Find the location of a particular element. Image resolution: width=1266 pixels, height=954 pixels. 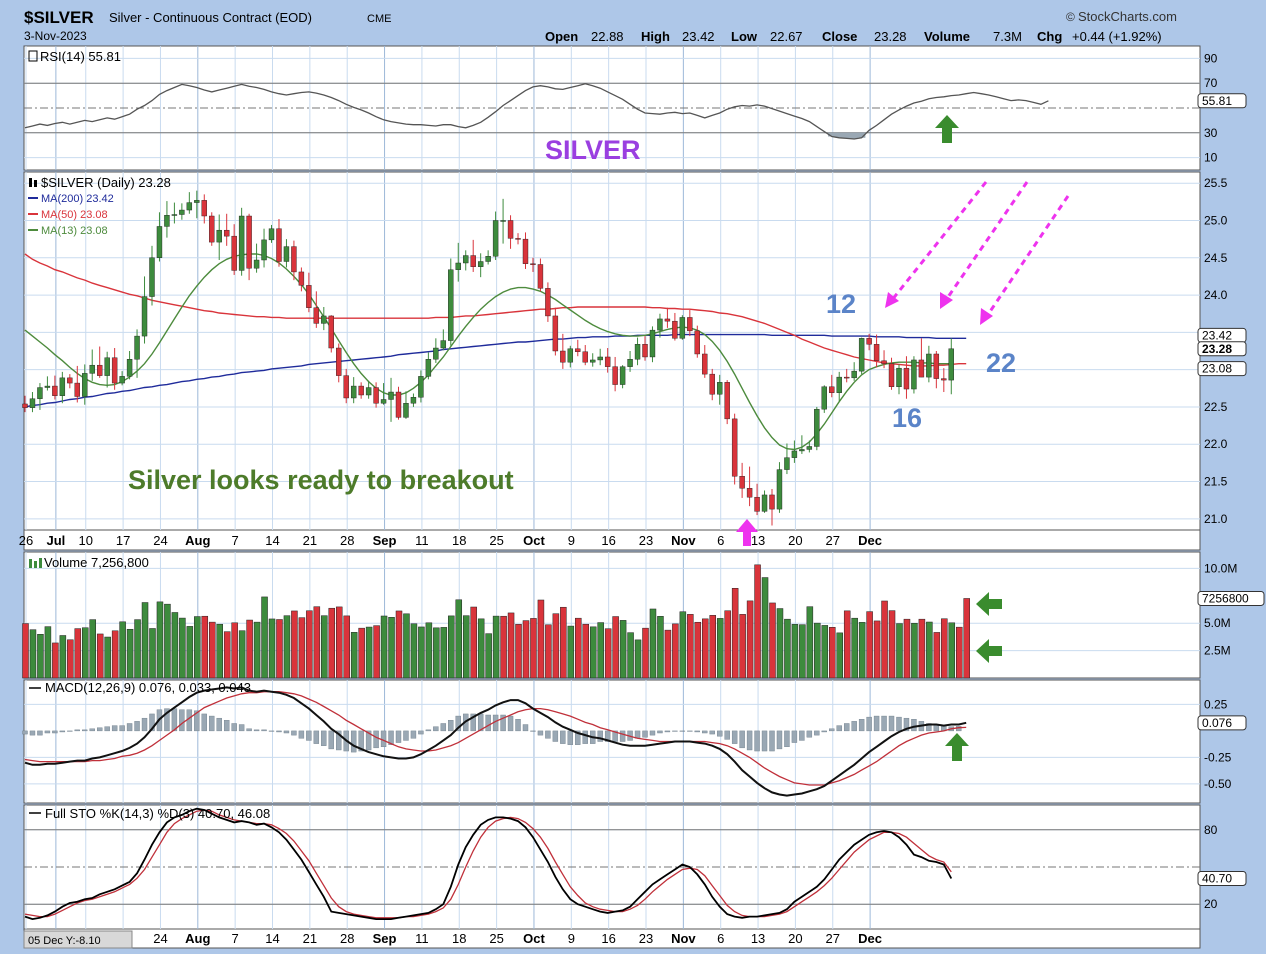

bottom-date-label: 6 is located at coordinates (720, 938).